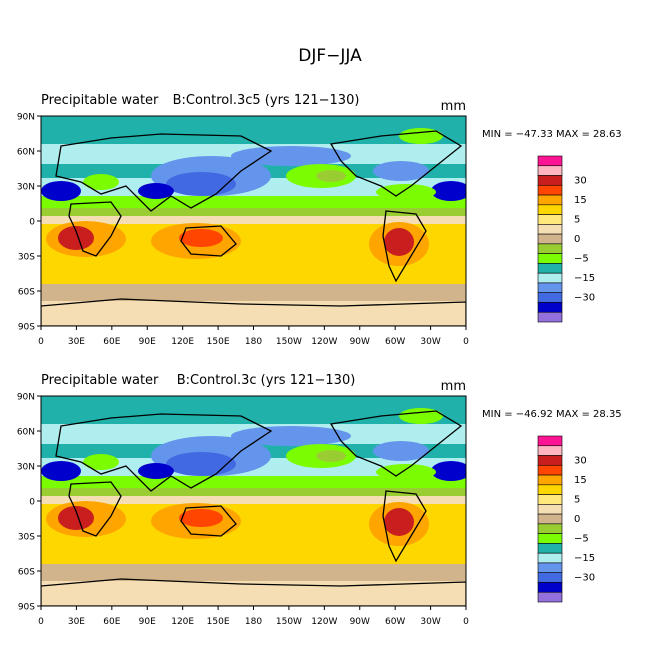 The image size is (661, 660). I want to click on panel-title-left: Precipitable water, so click(100, 380).